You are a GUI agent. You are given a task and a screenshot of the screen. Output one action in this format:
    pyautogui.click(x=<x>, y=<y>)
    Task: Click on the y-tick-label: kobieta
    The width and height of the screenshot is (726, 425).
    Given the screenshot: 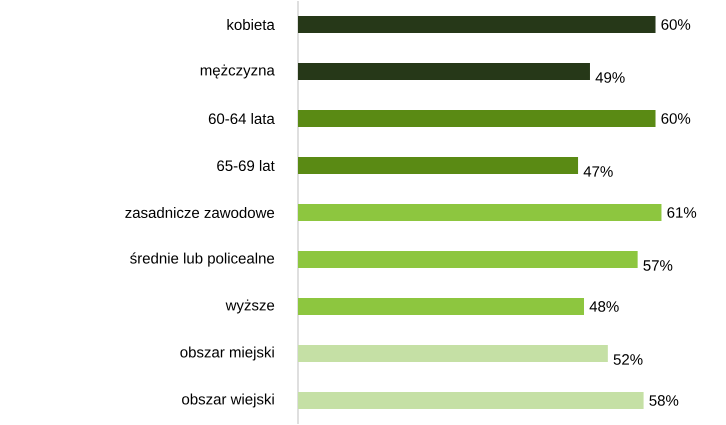 What is the action you would take?
    pyautogui.click(x=251, y=24)
    